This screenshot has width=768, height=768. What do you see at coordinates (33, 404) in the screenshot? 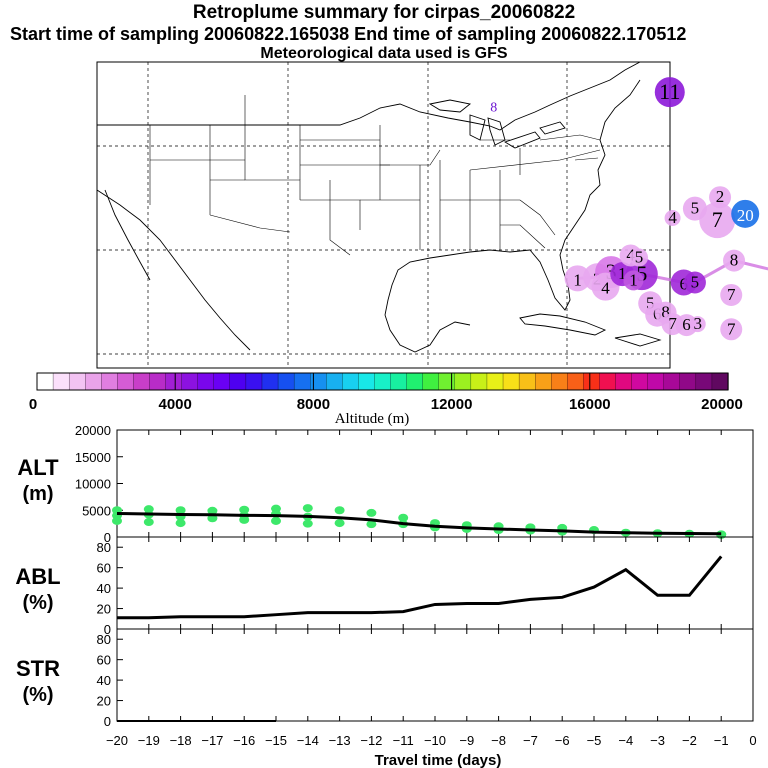
I see `colorbar-tick-label: 0` at bounding box center [33, 404].